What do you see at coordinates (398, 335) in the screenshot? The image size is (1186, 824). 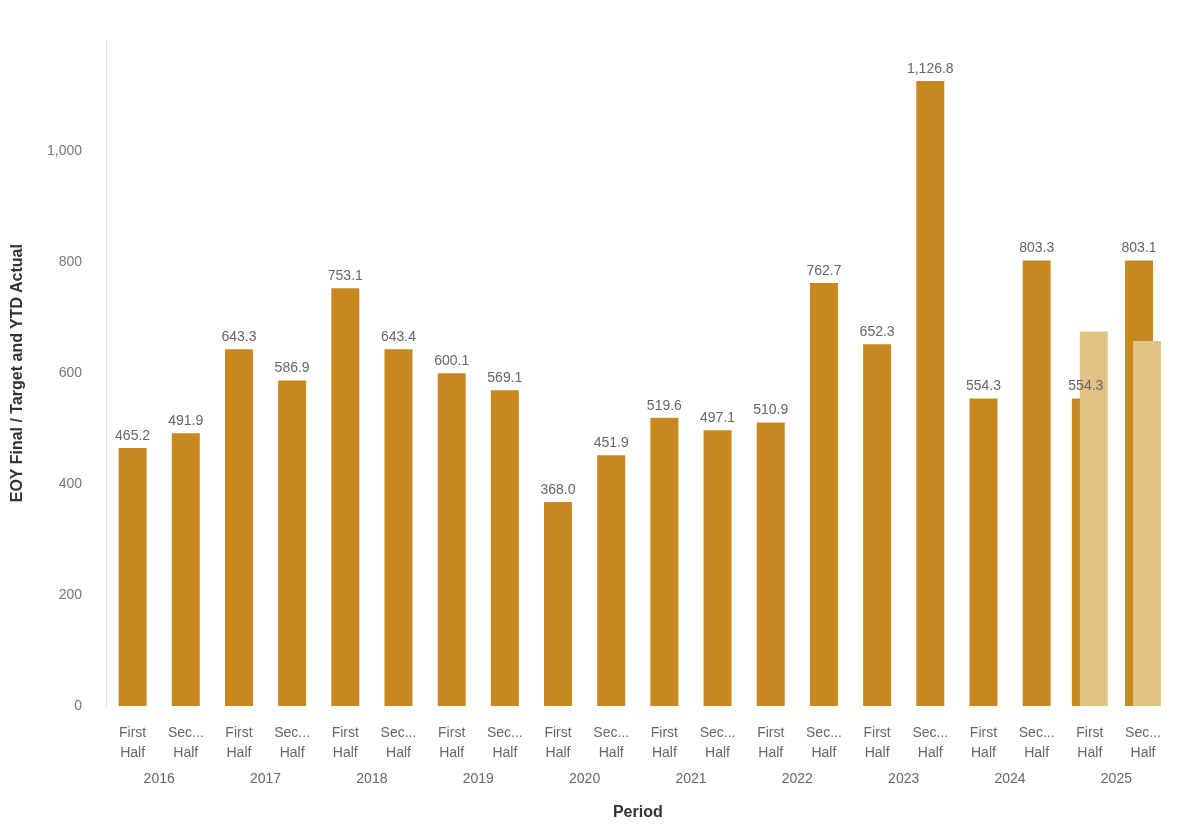 I see `data-label: 643.4` at bounding box center [398, 335].